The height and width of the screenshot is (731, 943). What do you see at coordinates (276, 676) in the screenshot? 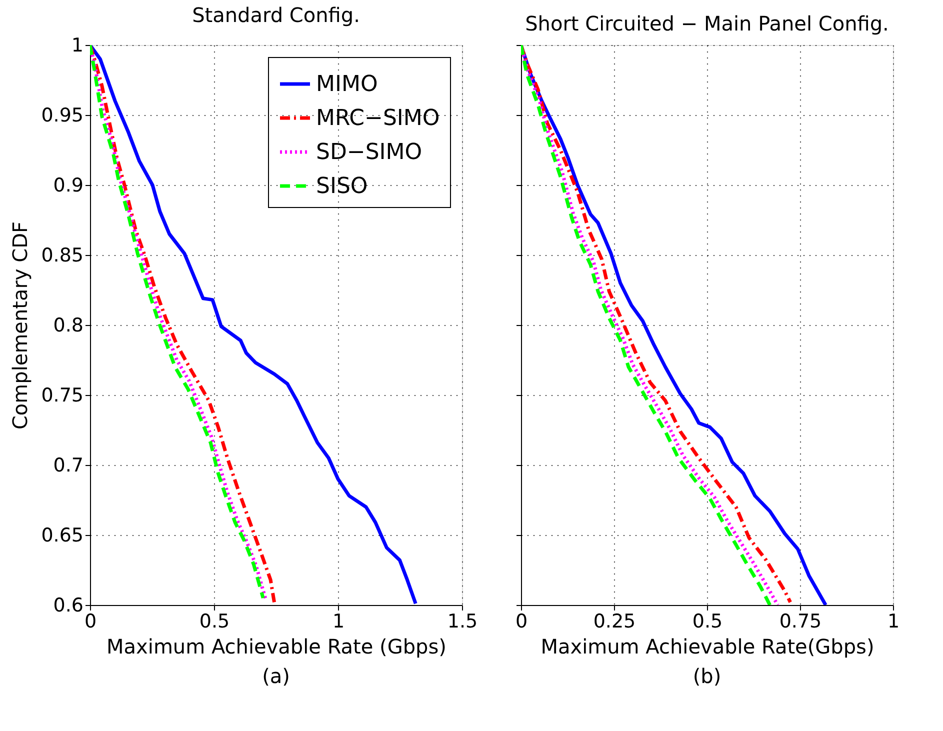
I see `text: (a)` at bounding box center [276, 676].